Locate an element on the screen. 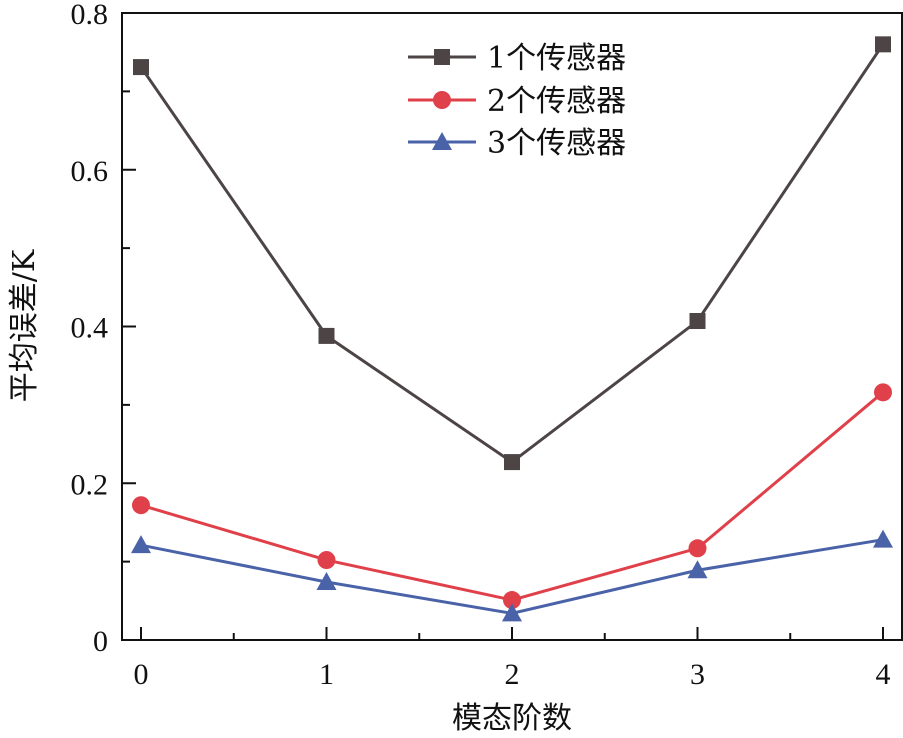 The height and width of the screenshot is (738, 903). x-tick-label: 2 is located at coordinates (512, 674).